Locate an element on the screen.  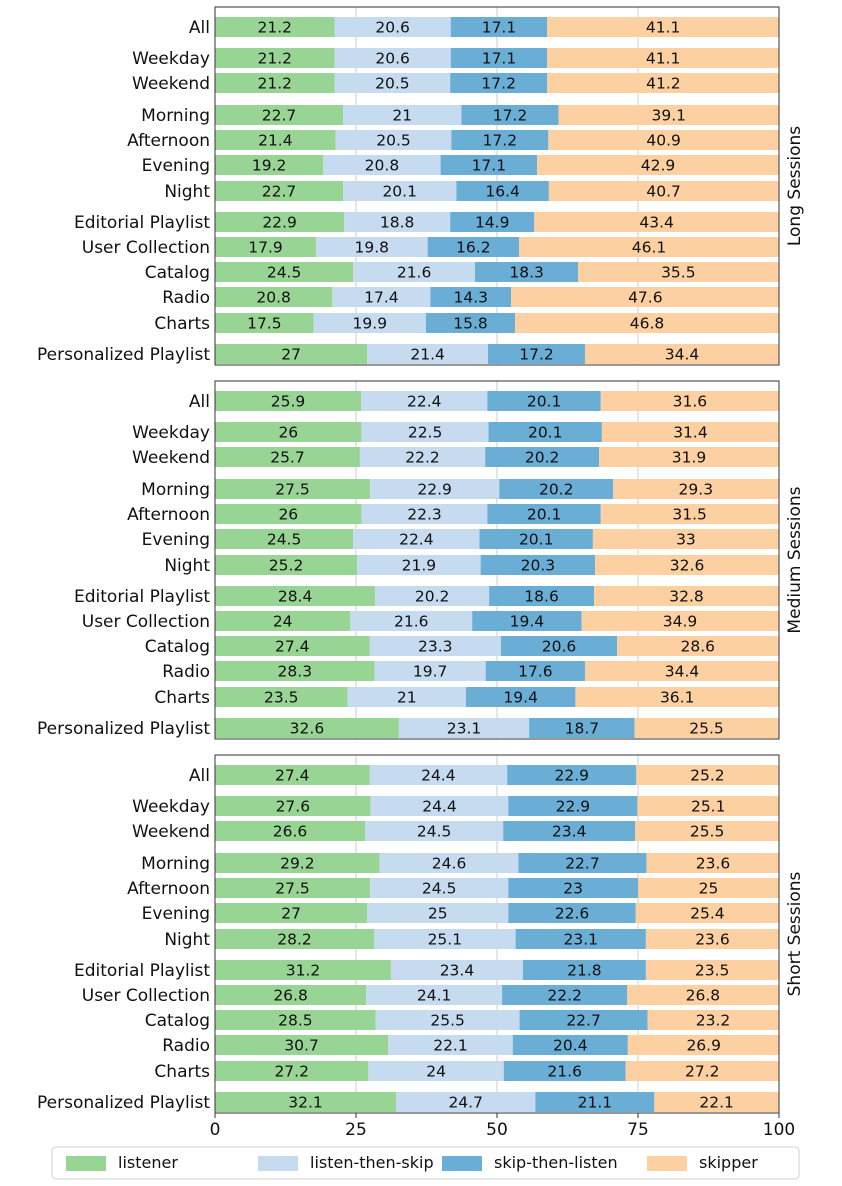
data-label: 18.6 is located at coordinates (541, 597).